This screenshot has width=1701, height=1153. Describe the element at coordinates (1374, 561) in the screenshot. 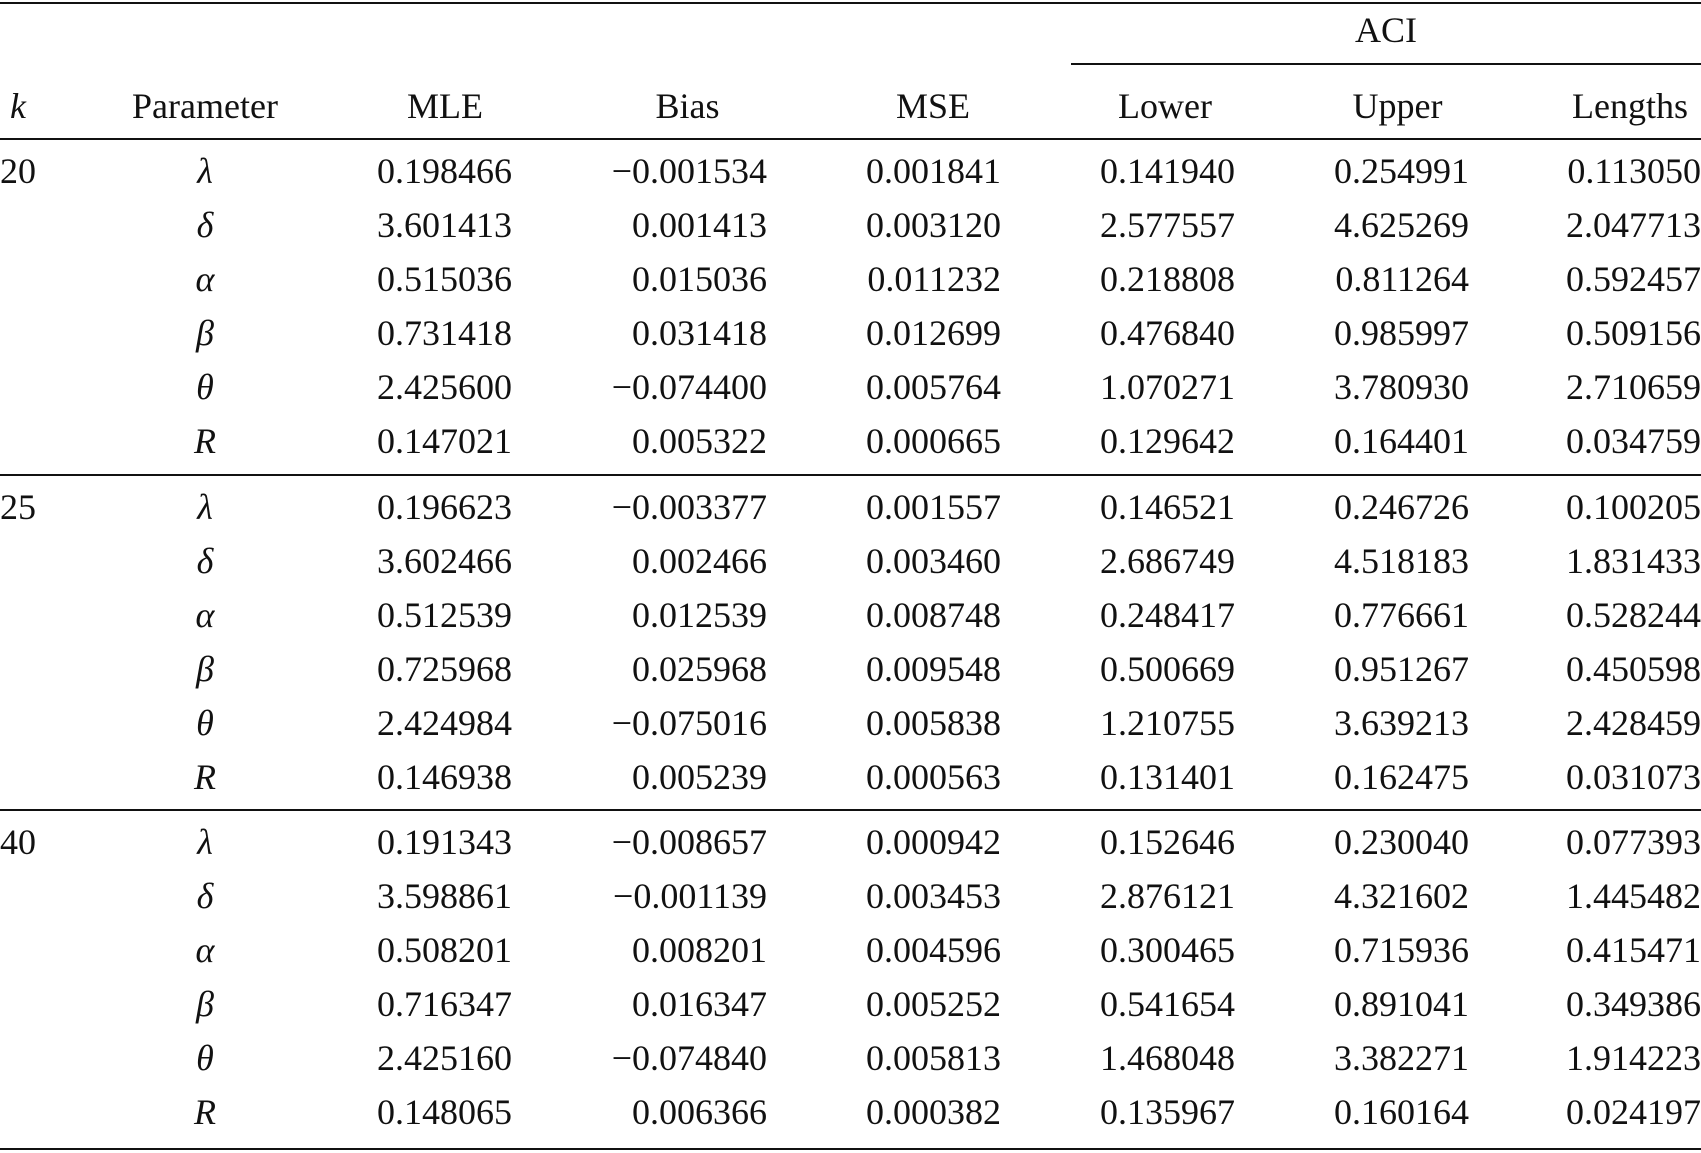

I see `upper-cell: 4.518183` at that location.